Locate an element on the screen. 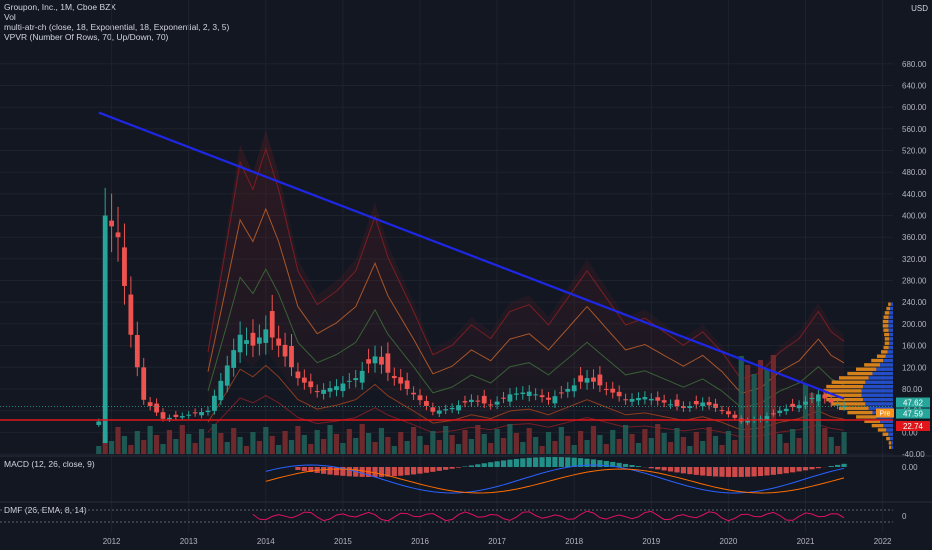 This screenshot has height=550, width=932. y-tick-label: 400.00 is located at coordinates (914, 216).